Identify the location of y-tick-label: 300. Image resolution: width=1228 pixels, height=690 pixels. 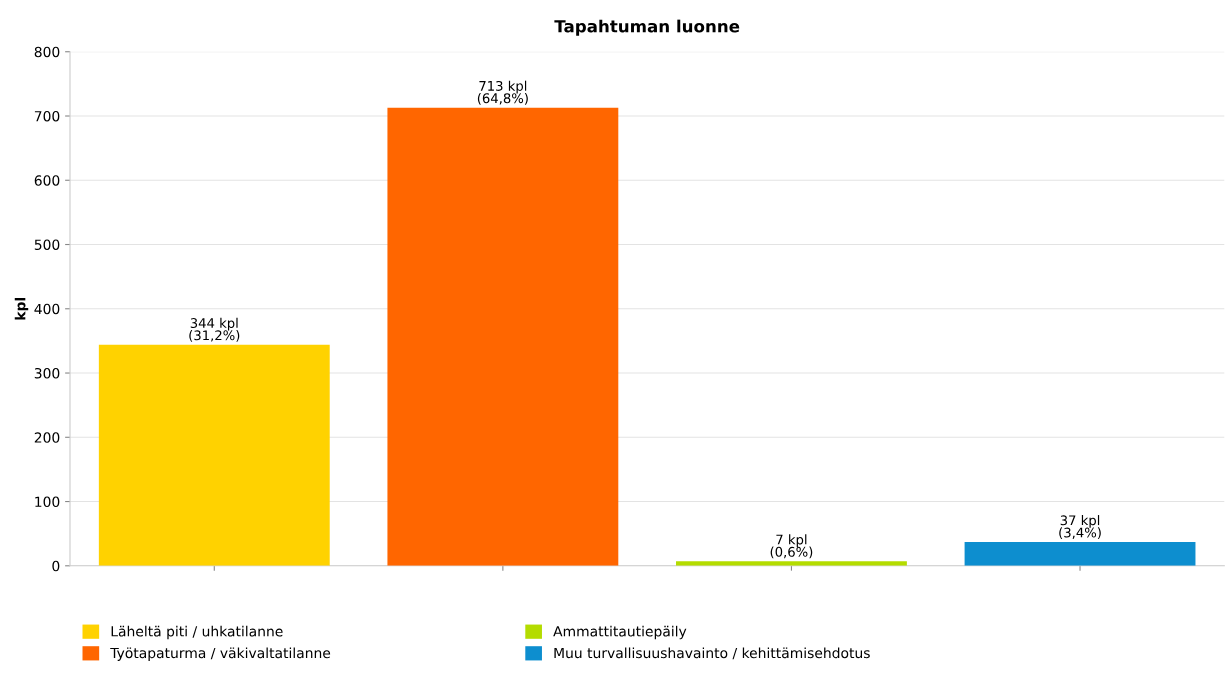
(47, 373).